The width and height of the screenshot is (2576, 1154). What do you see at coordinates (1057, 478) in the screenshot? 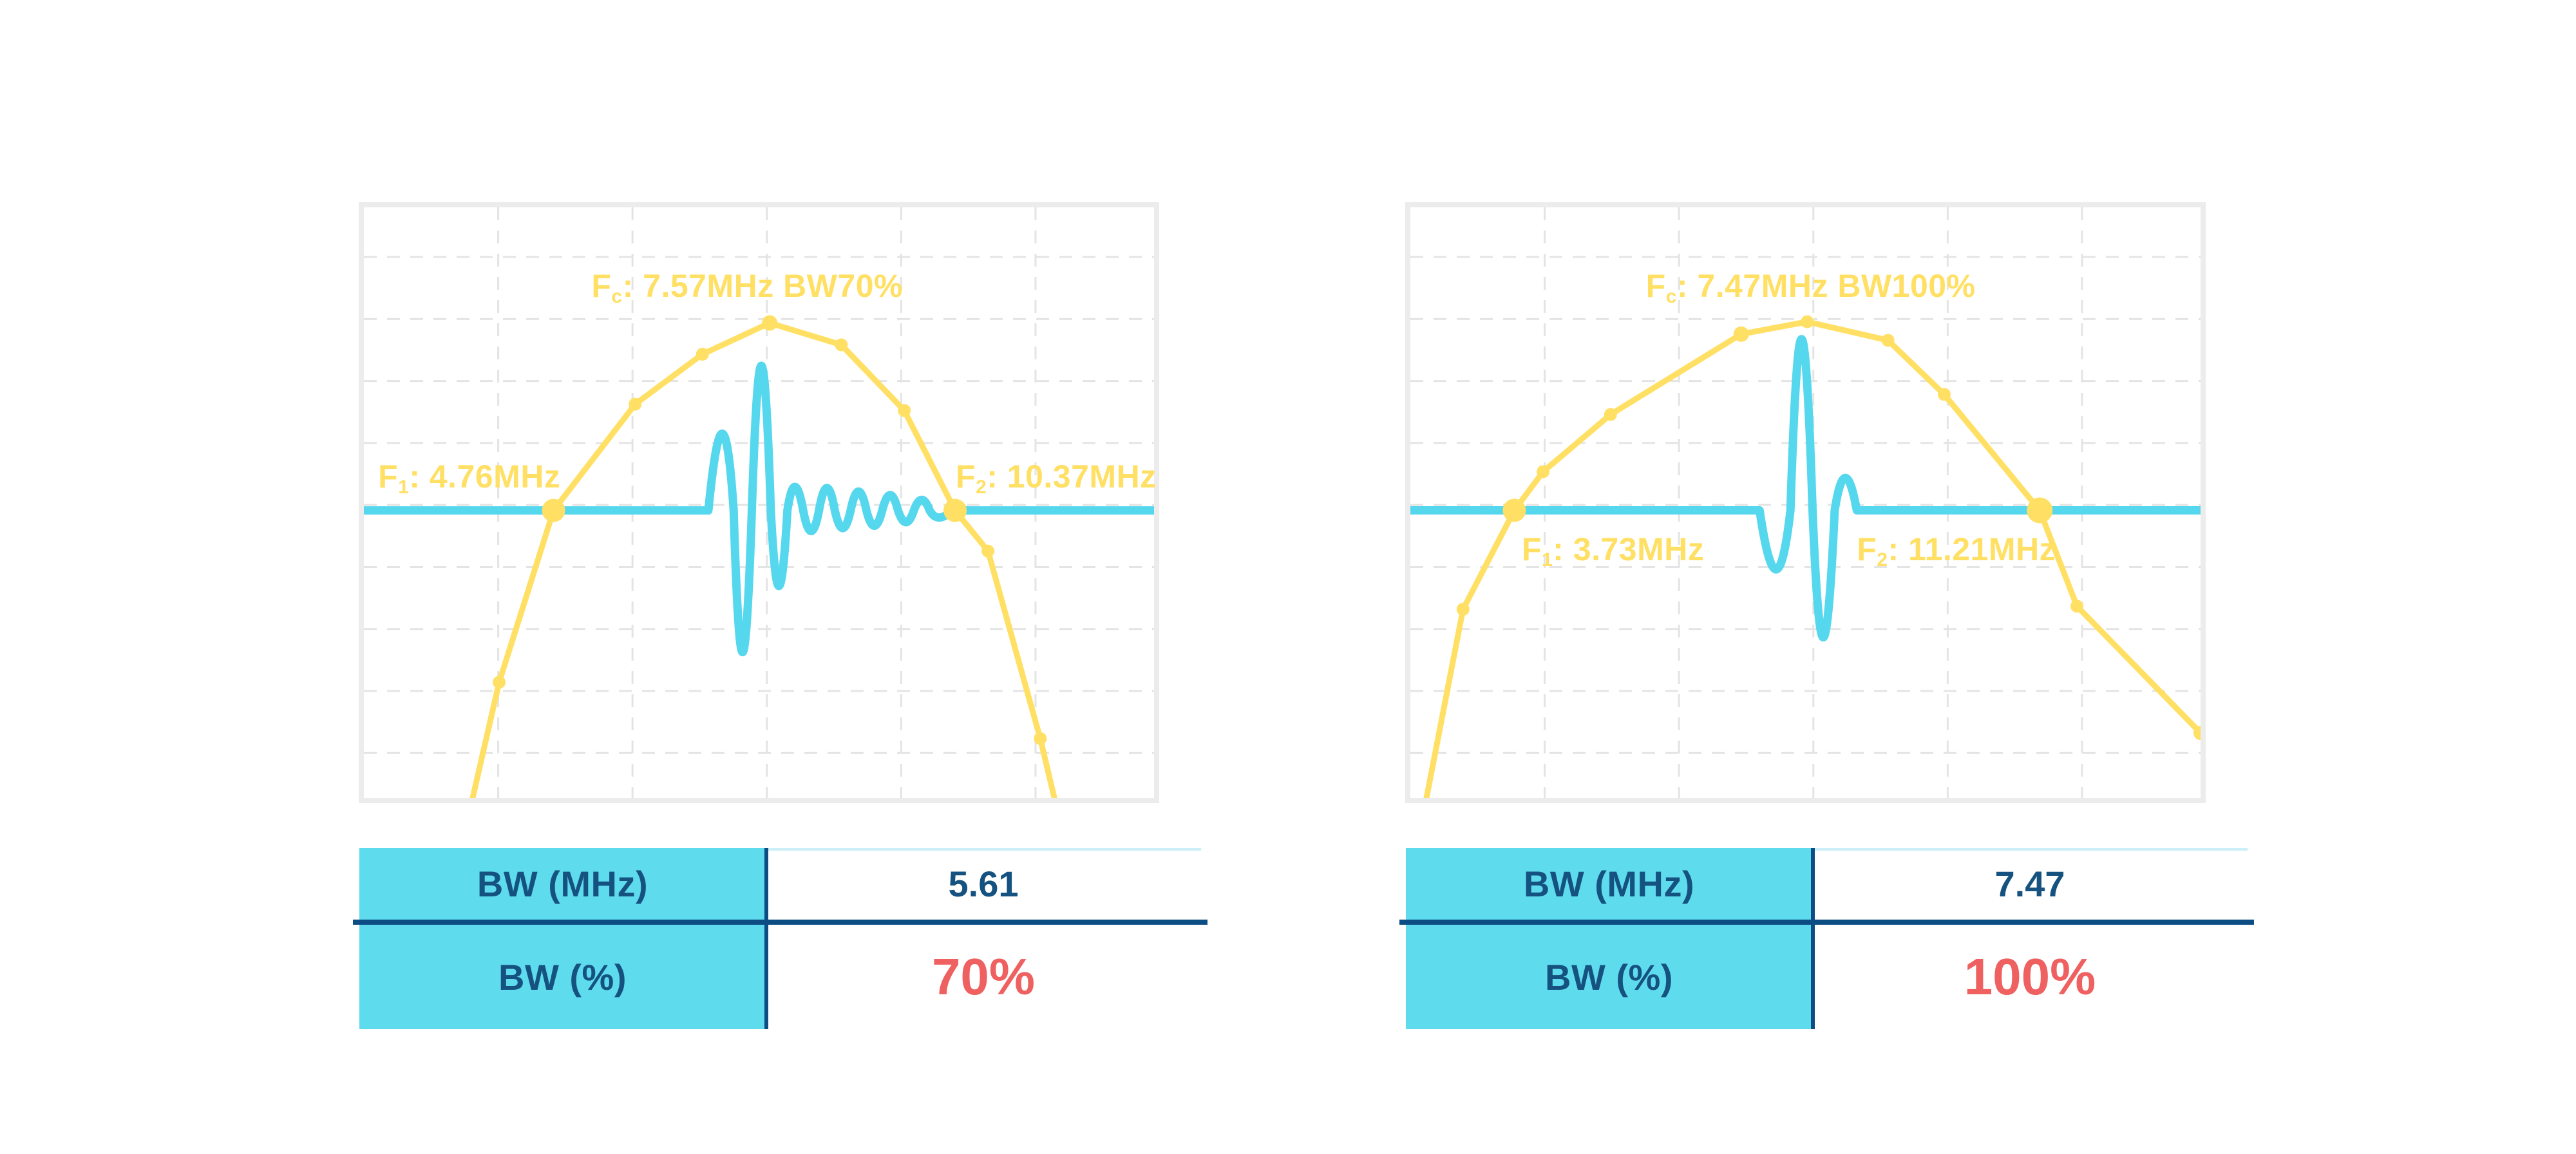
I see `f2-annotation: F2: 10.37MHz` at bounding box center [1057, 478].